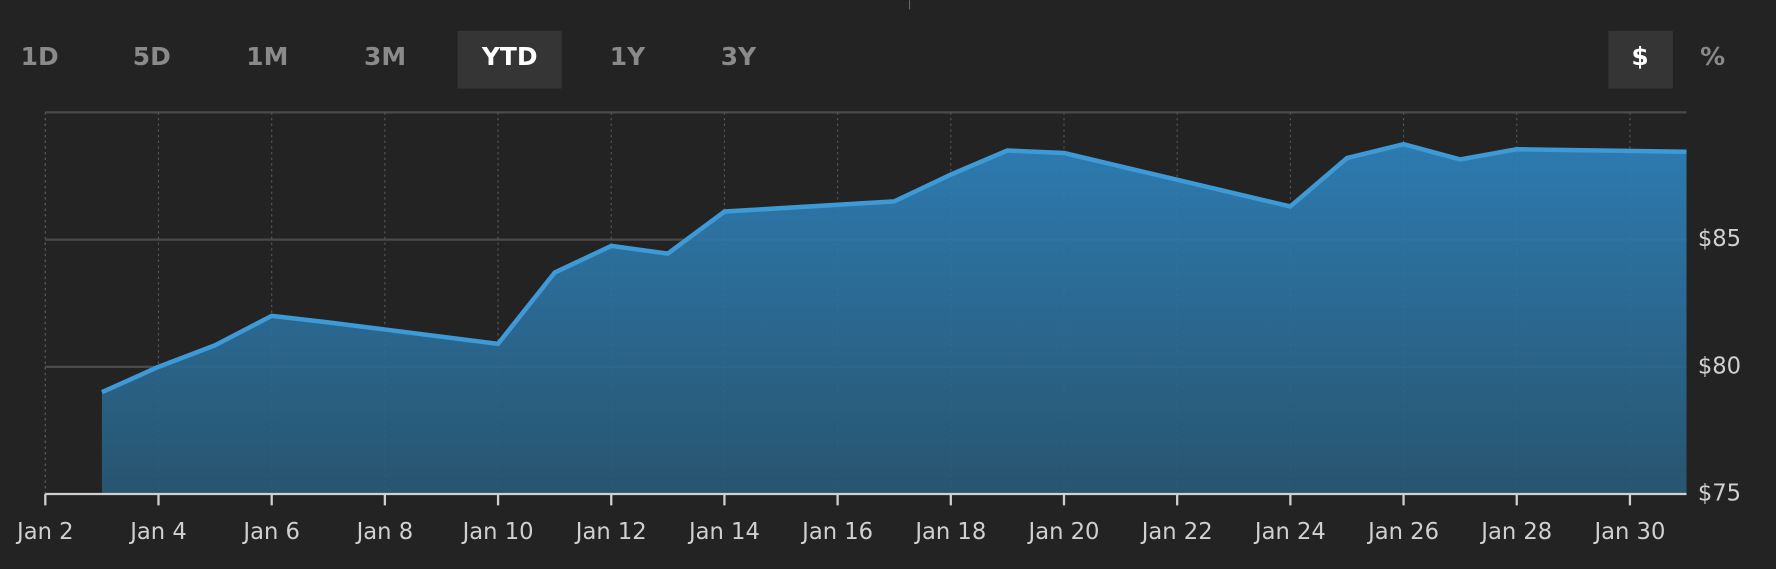 This screenshot has height=569, width=1776. Describe the element at coordinates (949, 532) in the screenshot. I see `x-tick-label: Jan 18` at that location.